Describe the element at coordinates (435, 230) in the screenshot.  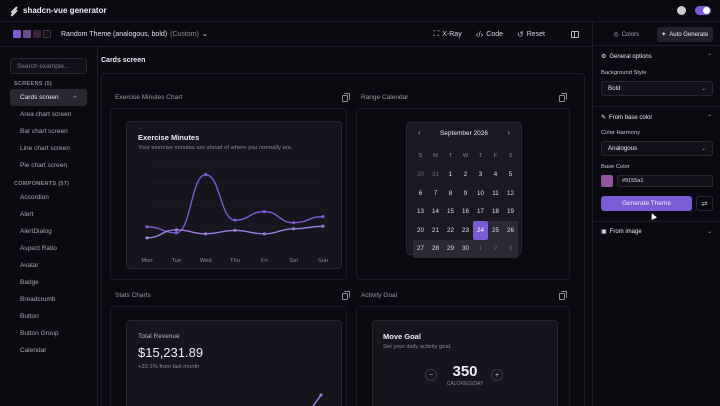
I see `calendar-day: 21` at that location.